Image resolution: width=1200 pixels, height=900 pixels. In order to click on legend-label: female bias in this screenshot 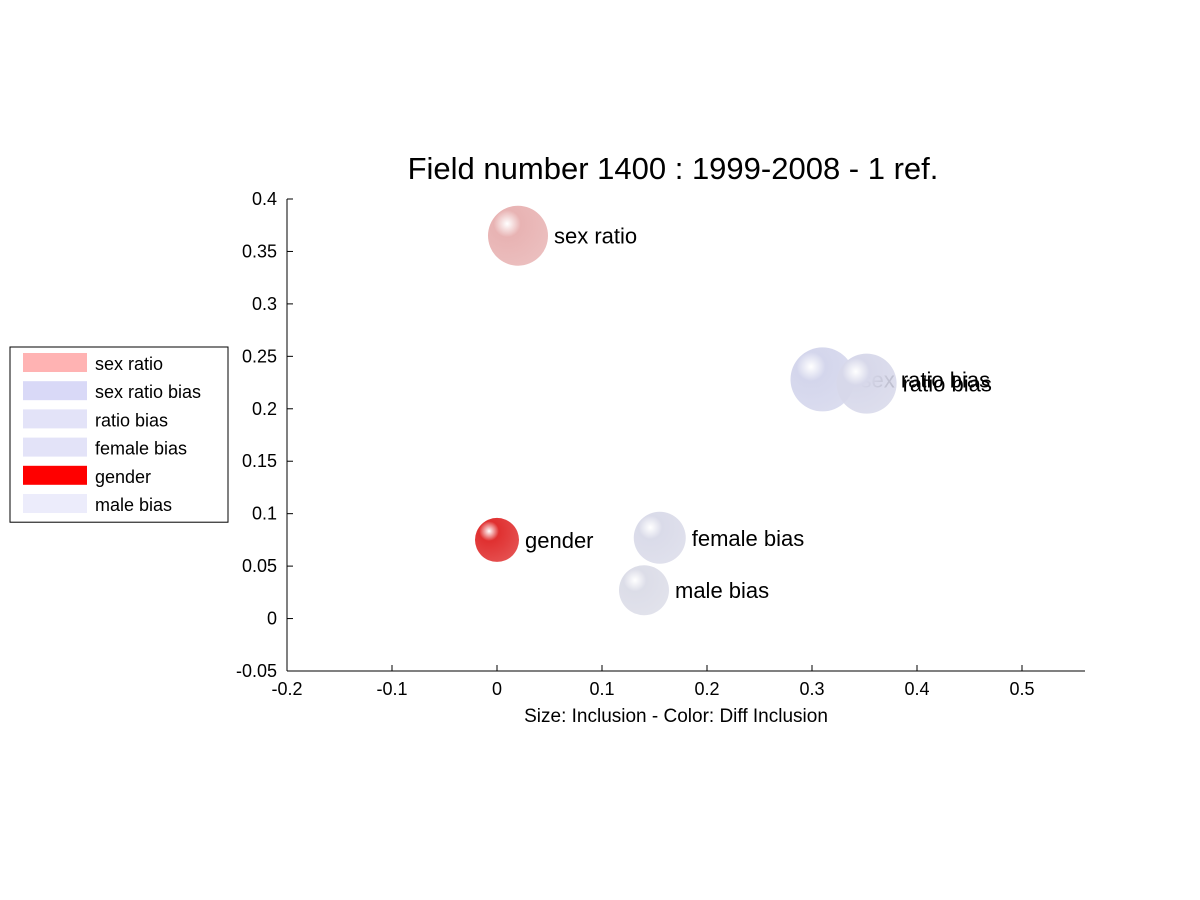, I will do `click(141, 449)`.